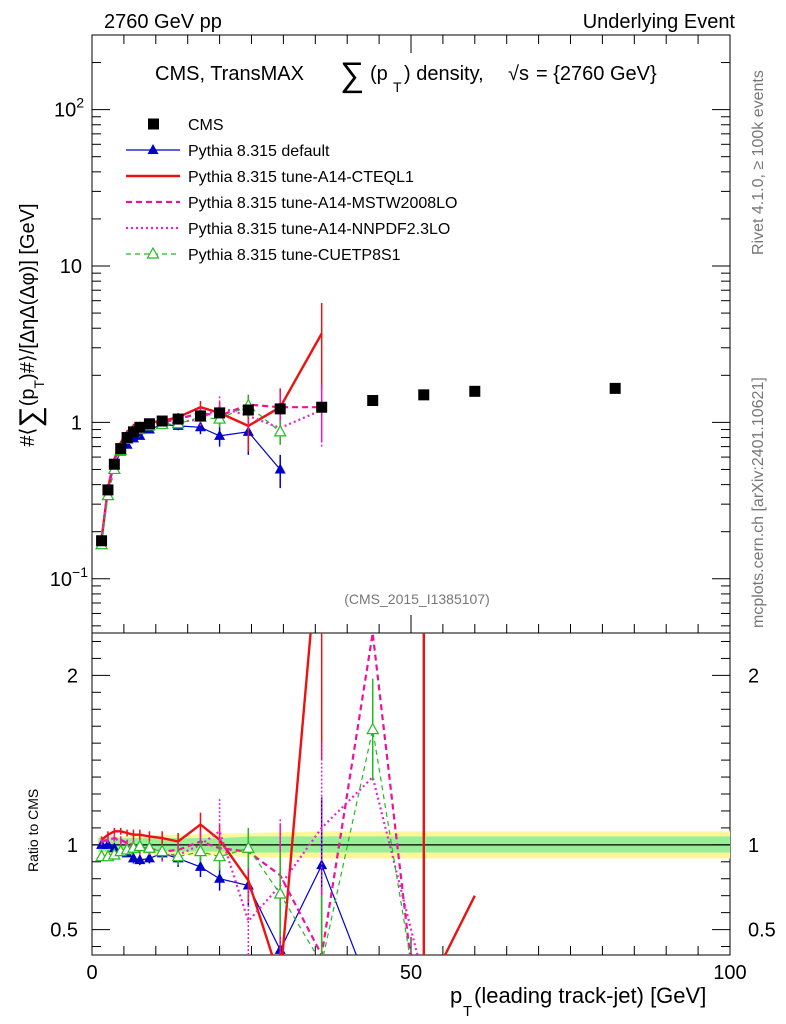  Describe the element at coordinates (456, 995) in the screenshot. I see `xlabel-p: p` at that location.